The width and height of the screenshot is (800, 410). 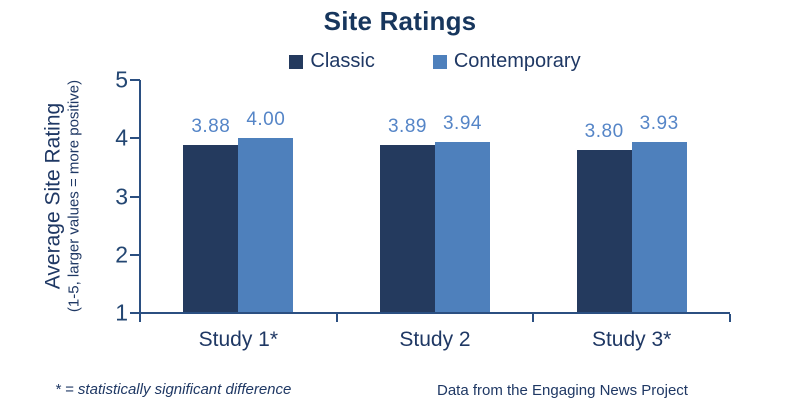 What do you see at coordinates (238, 339) in the screenshot?
I see `x-axis-label-study-1: Study 1*` at bounding box center [238, 339].